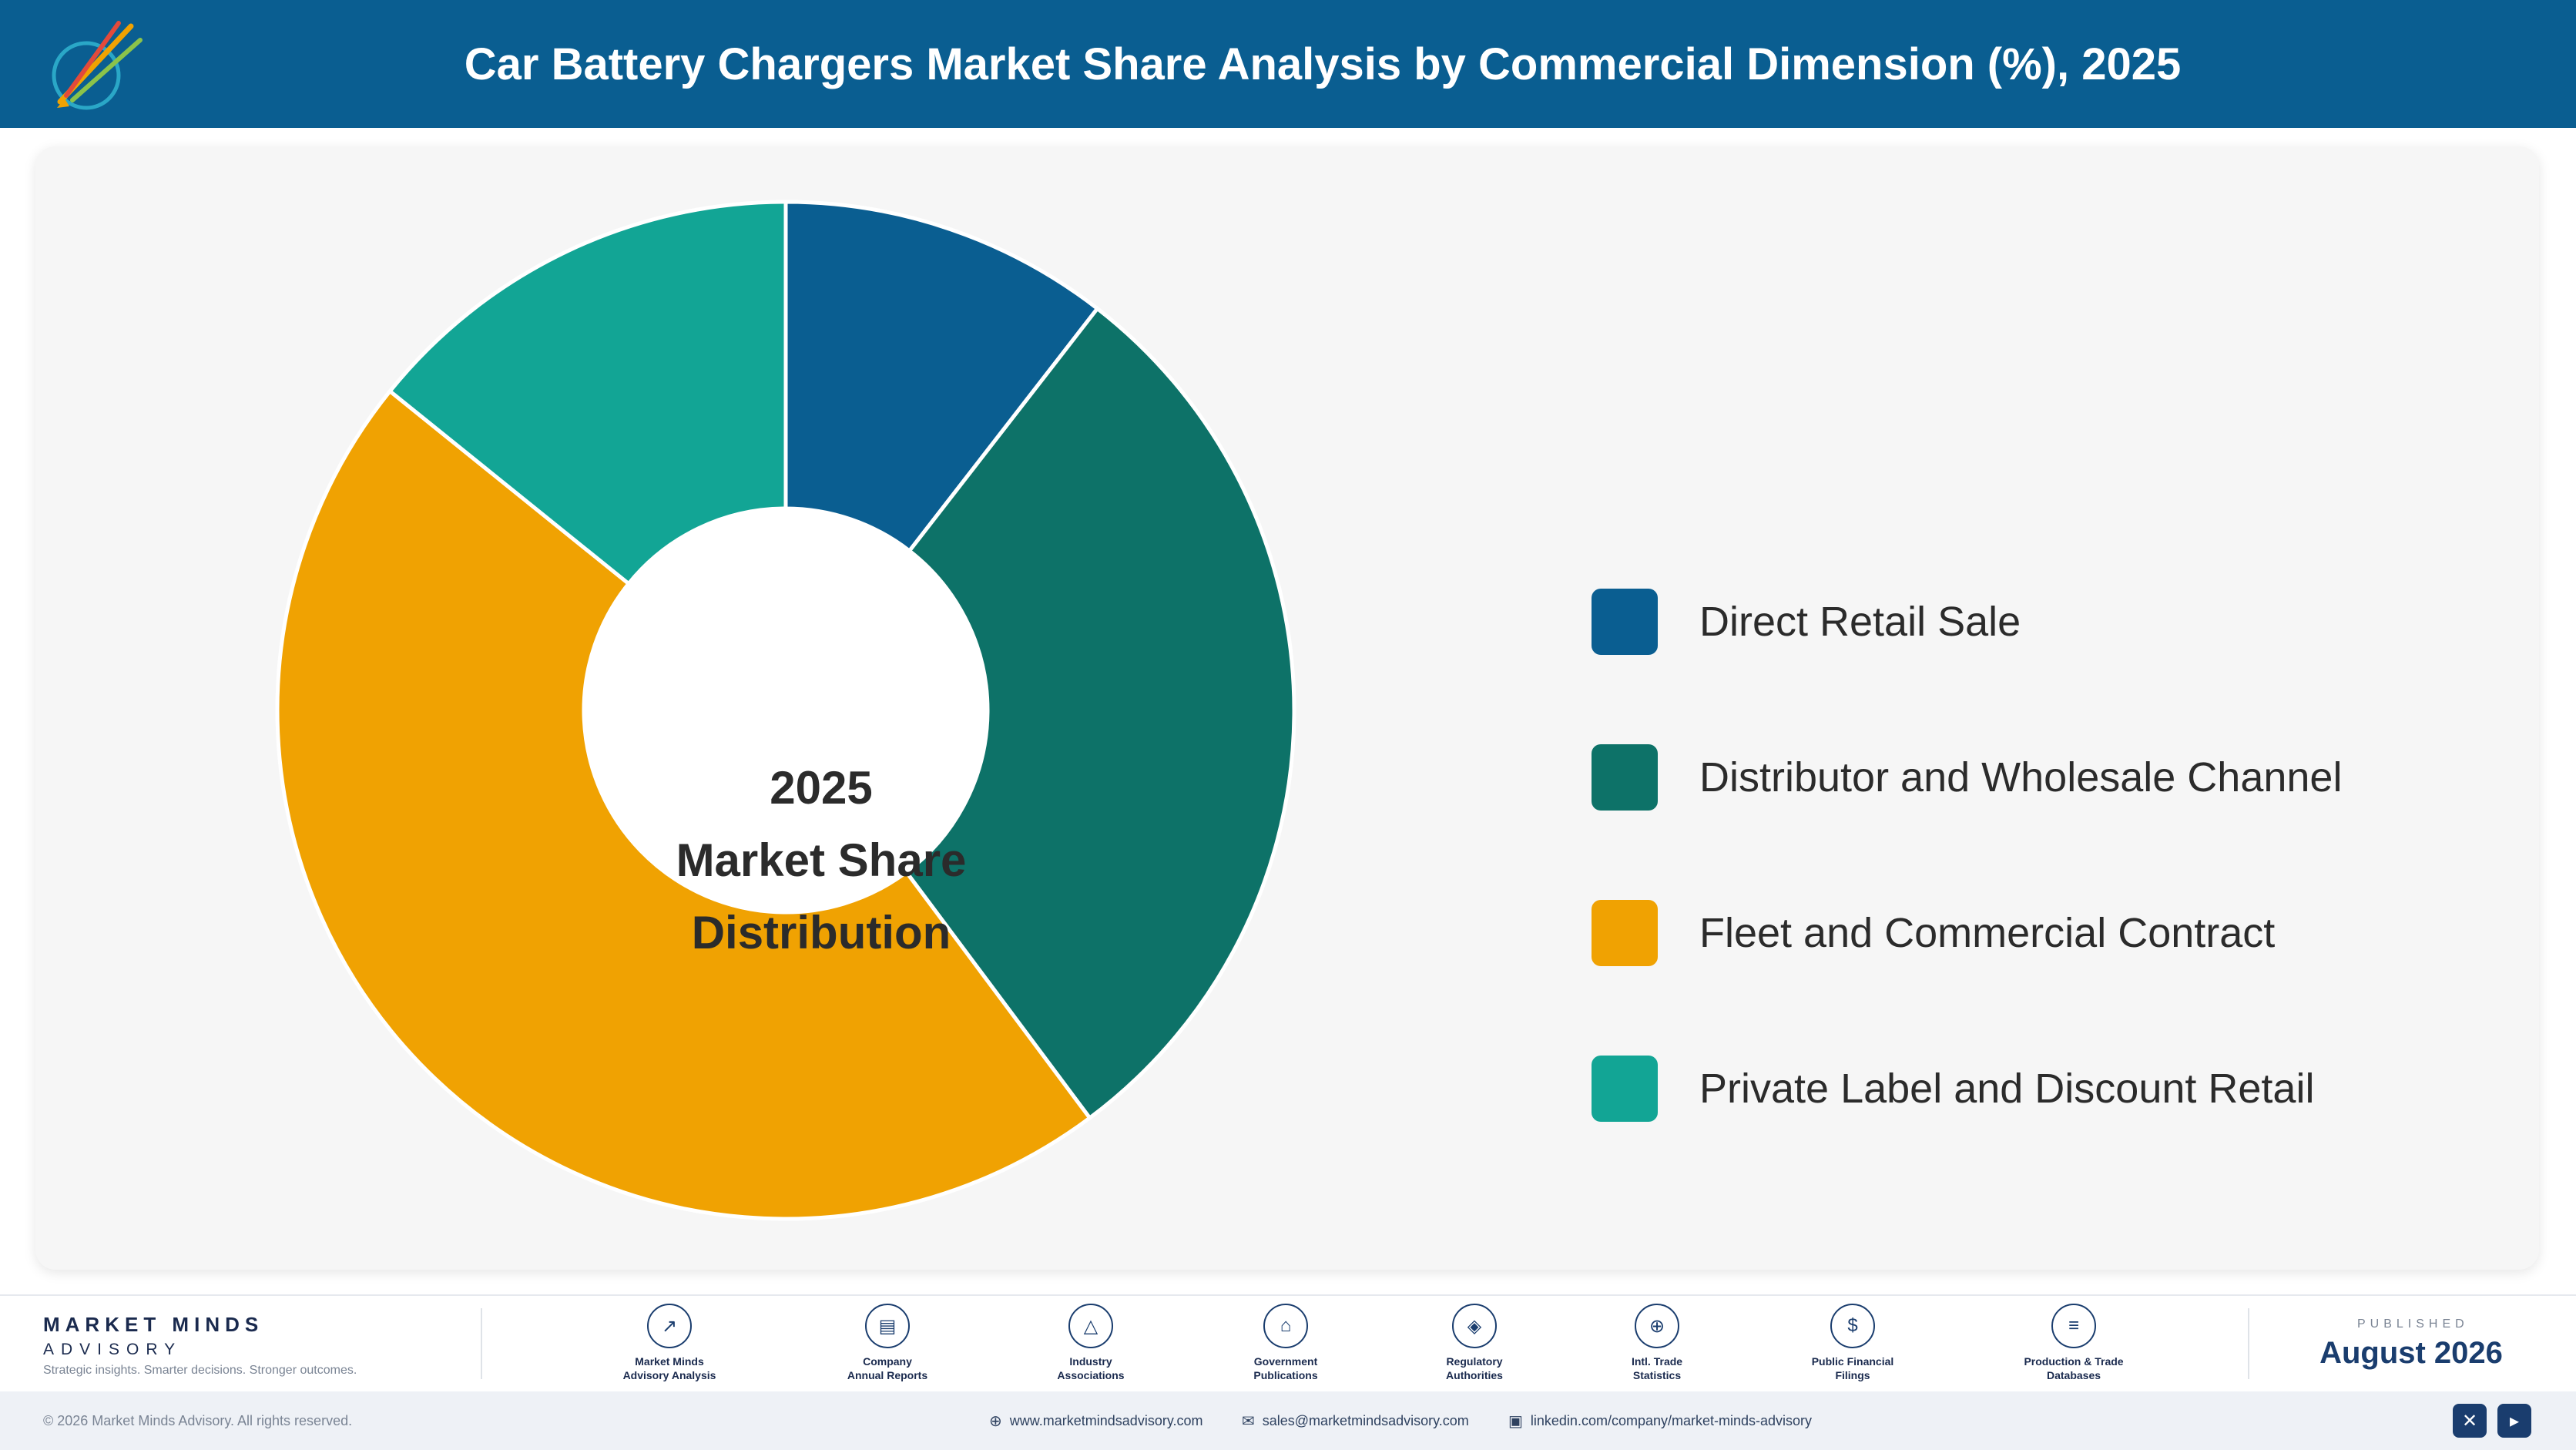 The image size is (2576, 1450). What do you see at coordinates (1657, 1368) in the screenshot?
I see `source-label: Intl. Trade Statistics` at bounding box center [1657, 1368].